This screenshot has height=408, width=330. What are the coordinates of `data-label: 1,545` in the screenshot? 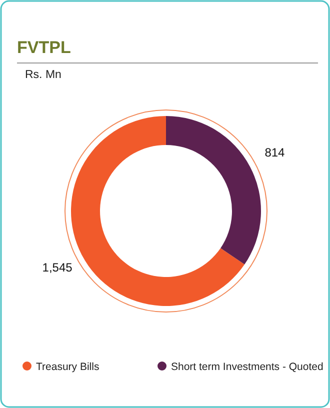 It's located at (57, 267).